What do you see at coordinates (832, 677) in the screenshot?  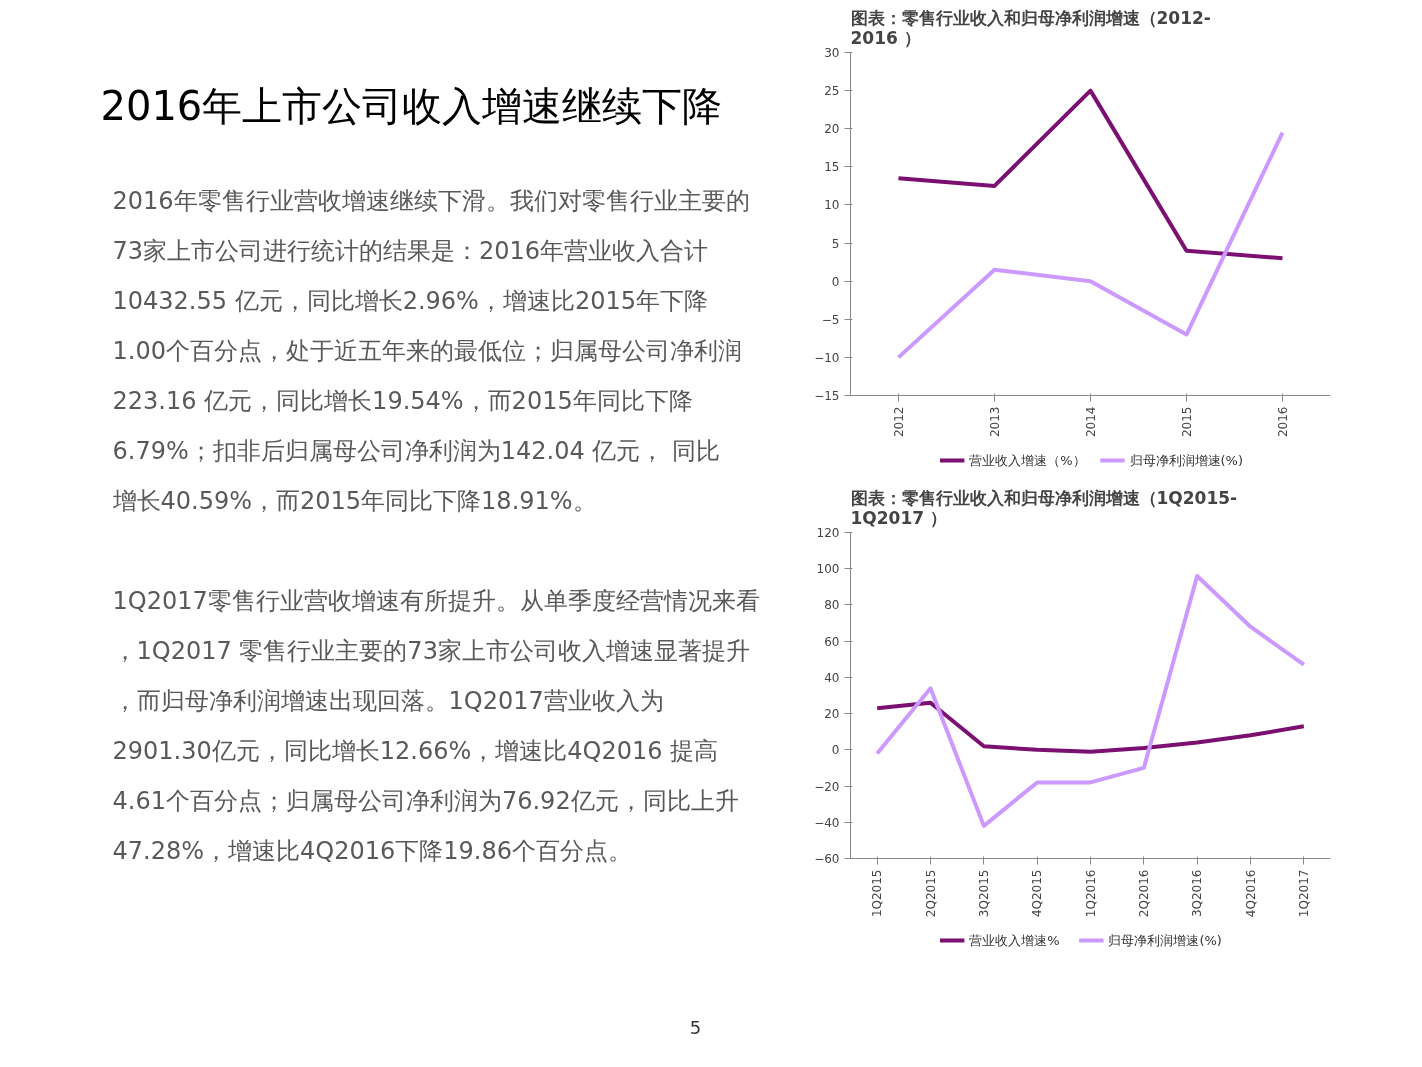 I see `y-tick-label: 40` at bounding box center [832, 677].